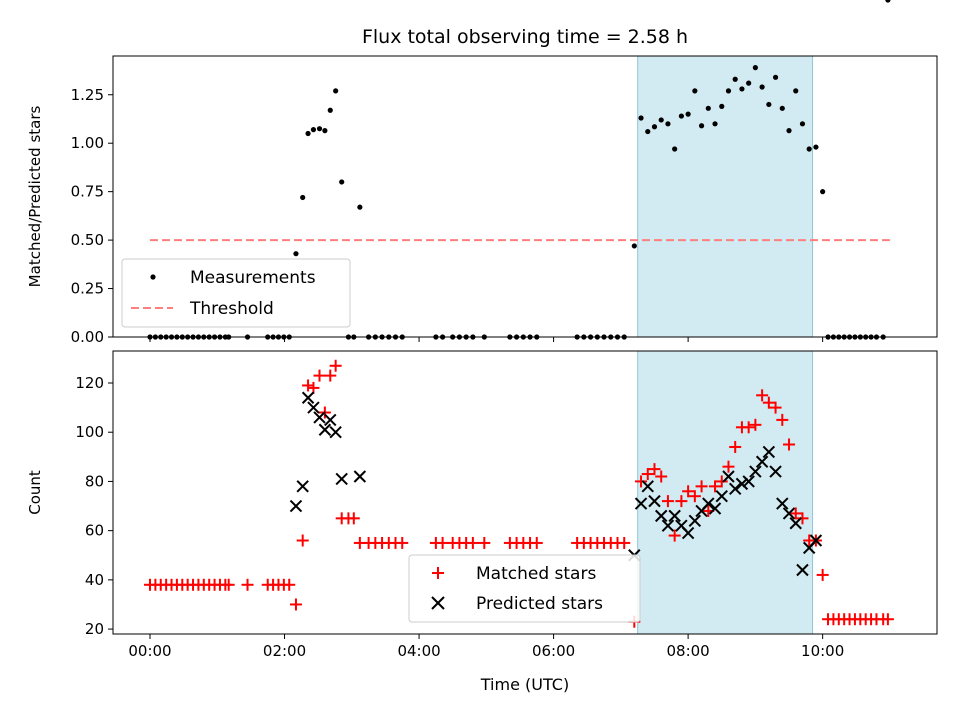 This screenshot has width=960, height=720. Describe the element at coordinates (438, 603) in the screenshot. I see `legend-marker-predicted` at that location.